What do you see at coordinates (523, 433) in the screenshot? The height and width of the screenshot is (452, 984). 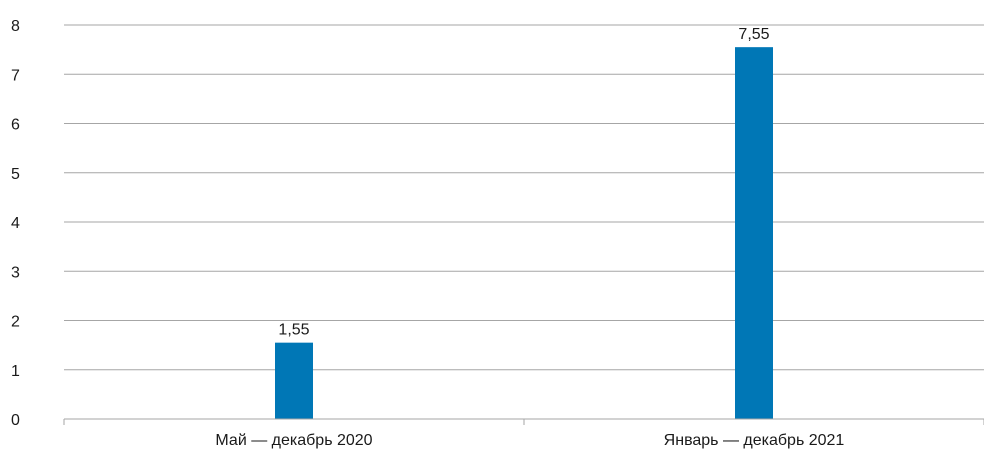 I see `x-axis: Май — декабрь 2020 Январь — декабрь 2021` at bounding box center [523, 433].